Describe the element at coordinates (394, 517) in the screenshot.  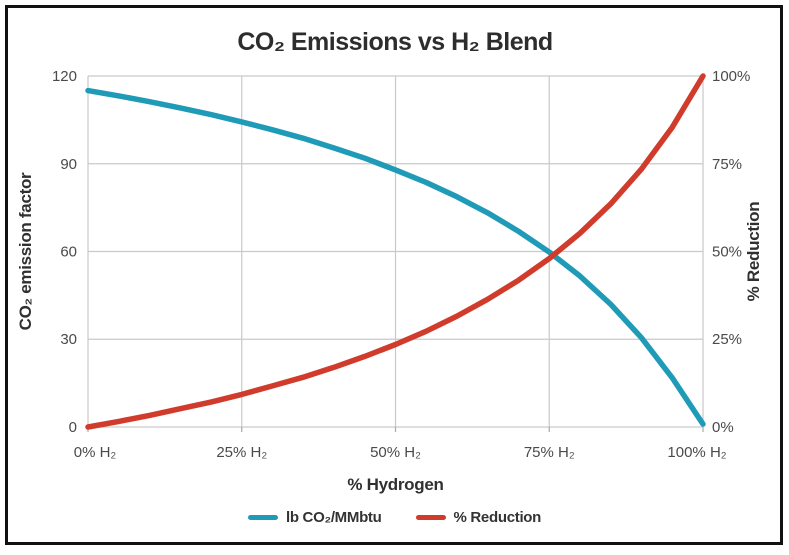
I see `chart-legend: lb CO₂/MMbtu % Reduction` at that location.